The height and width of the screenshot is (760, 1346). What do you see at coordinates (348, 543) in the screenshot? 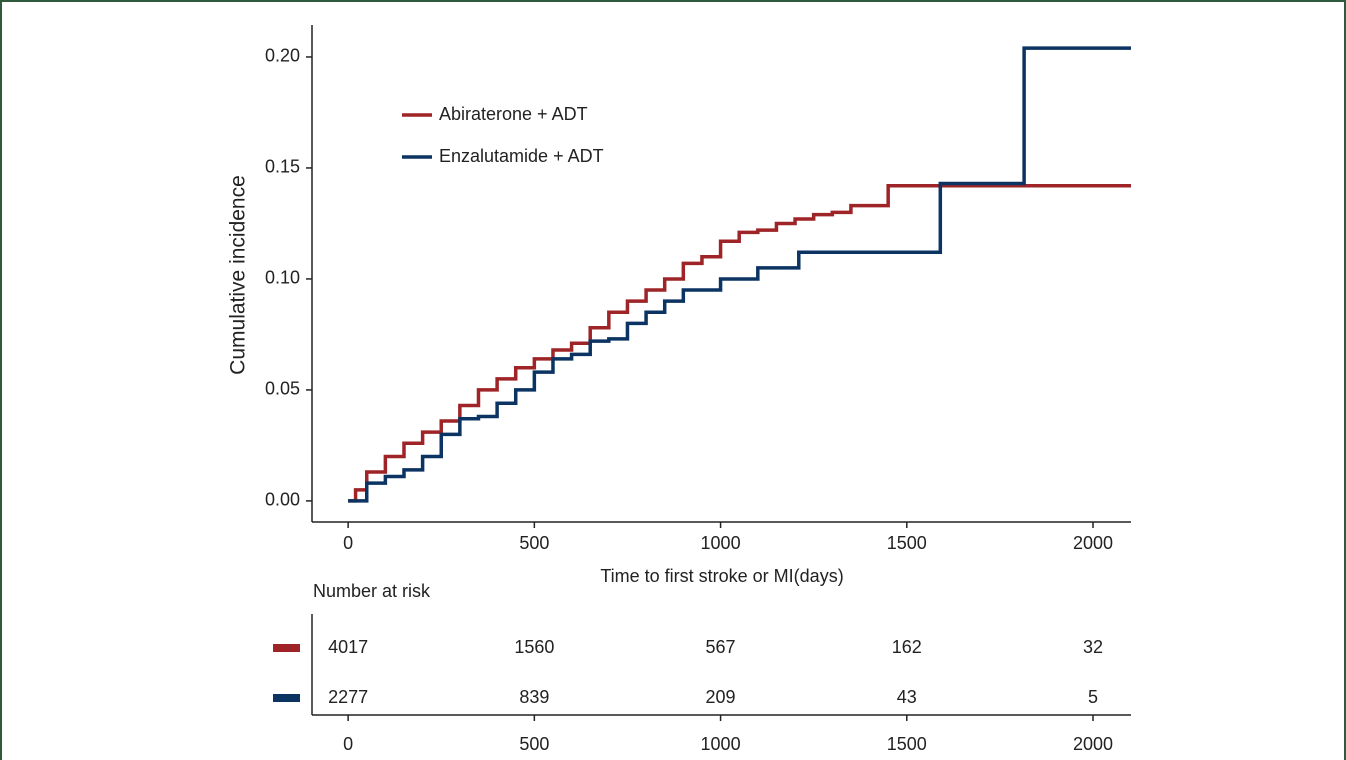
I see `x-tick-label: 0` at bounding box center [348, 543].